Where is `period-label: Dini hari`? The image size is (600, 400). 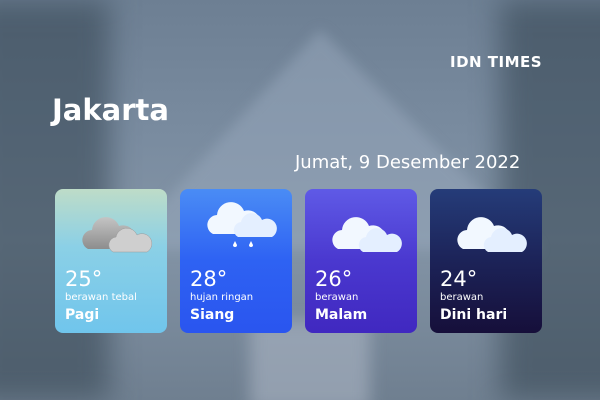
period-label: Dini hari is located at coordinates (474, 315).